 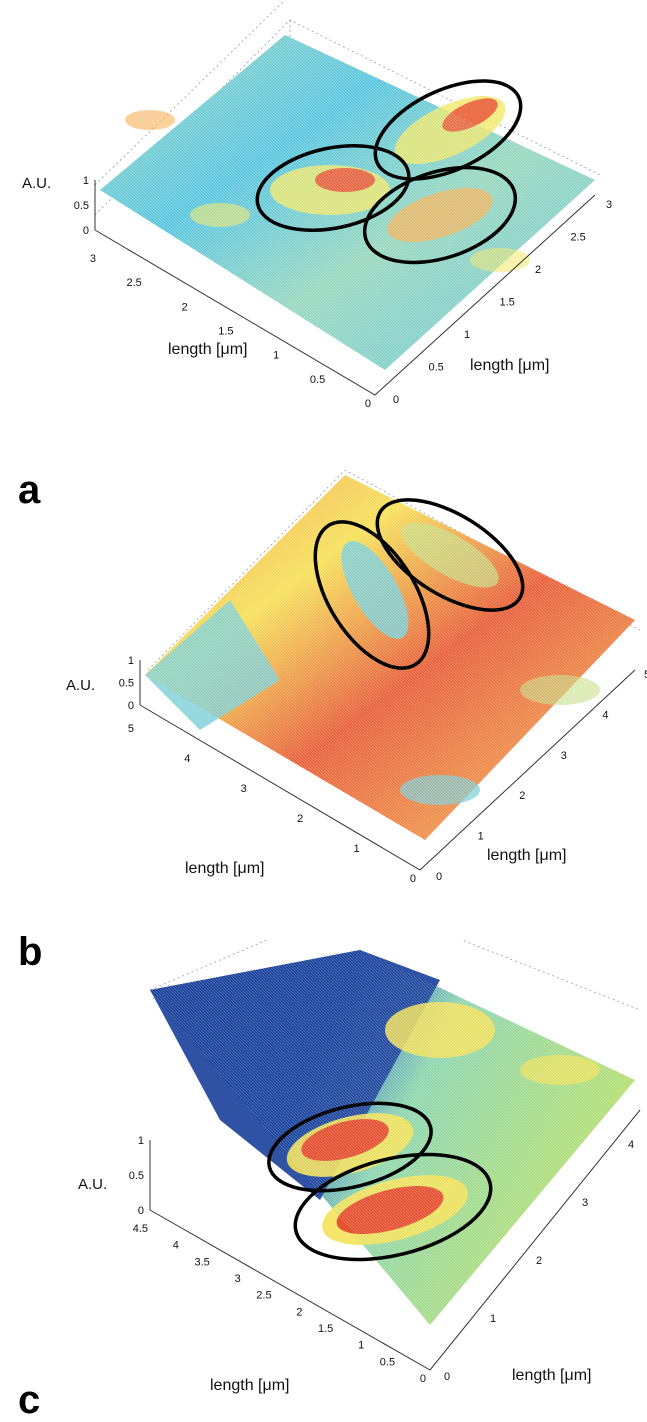 I want to click on x-ticks-c: 0 0.5 1 1.5 2 2.5 3 3.5 4 4.5, so click(x=279, y=1304).